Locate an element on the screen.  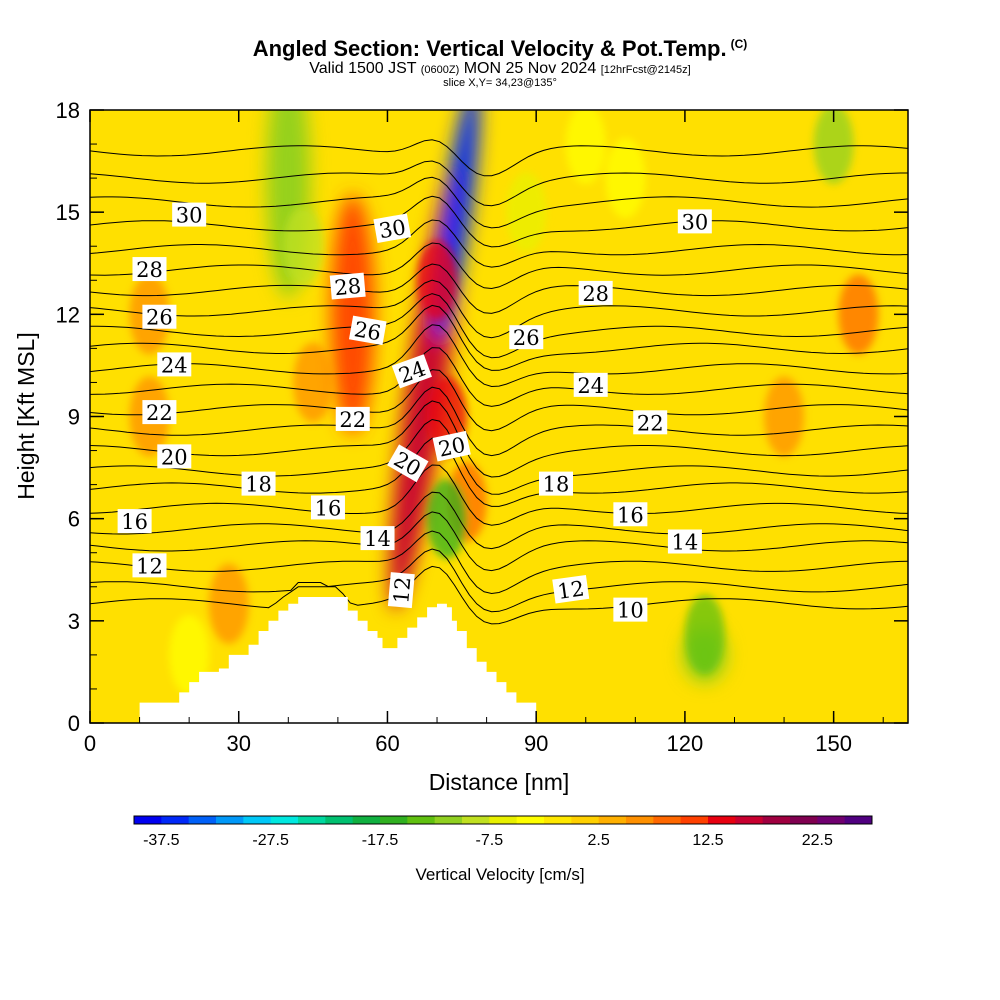
colorbar-tick-label: -17.5 is located at coordinates (380, 840).